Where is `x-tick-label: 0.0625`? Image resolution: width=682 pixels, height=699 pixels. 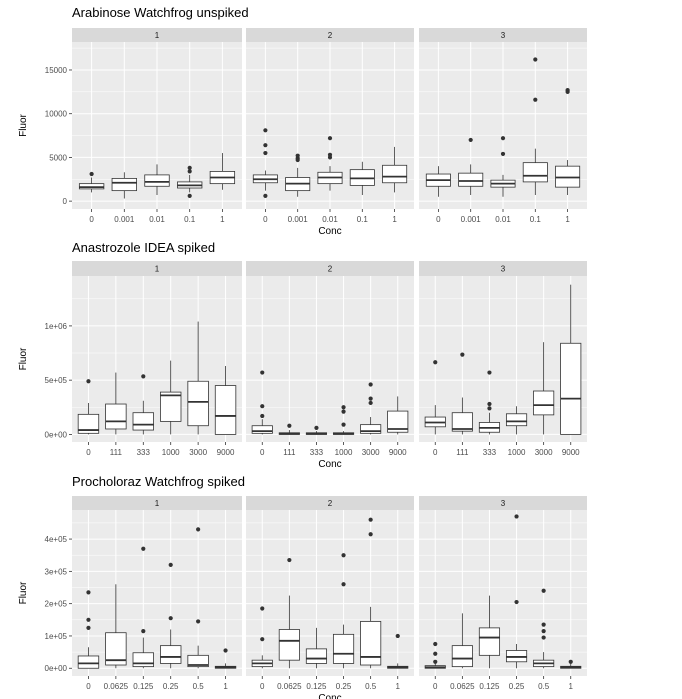 x-tick-label: 0.0625 is located at coordinates (462, 686).